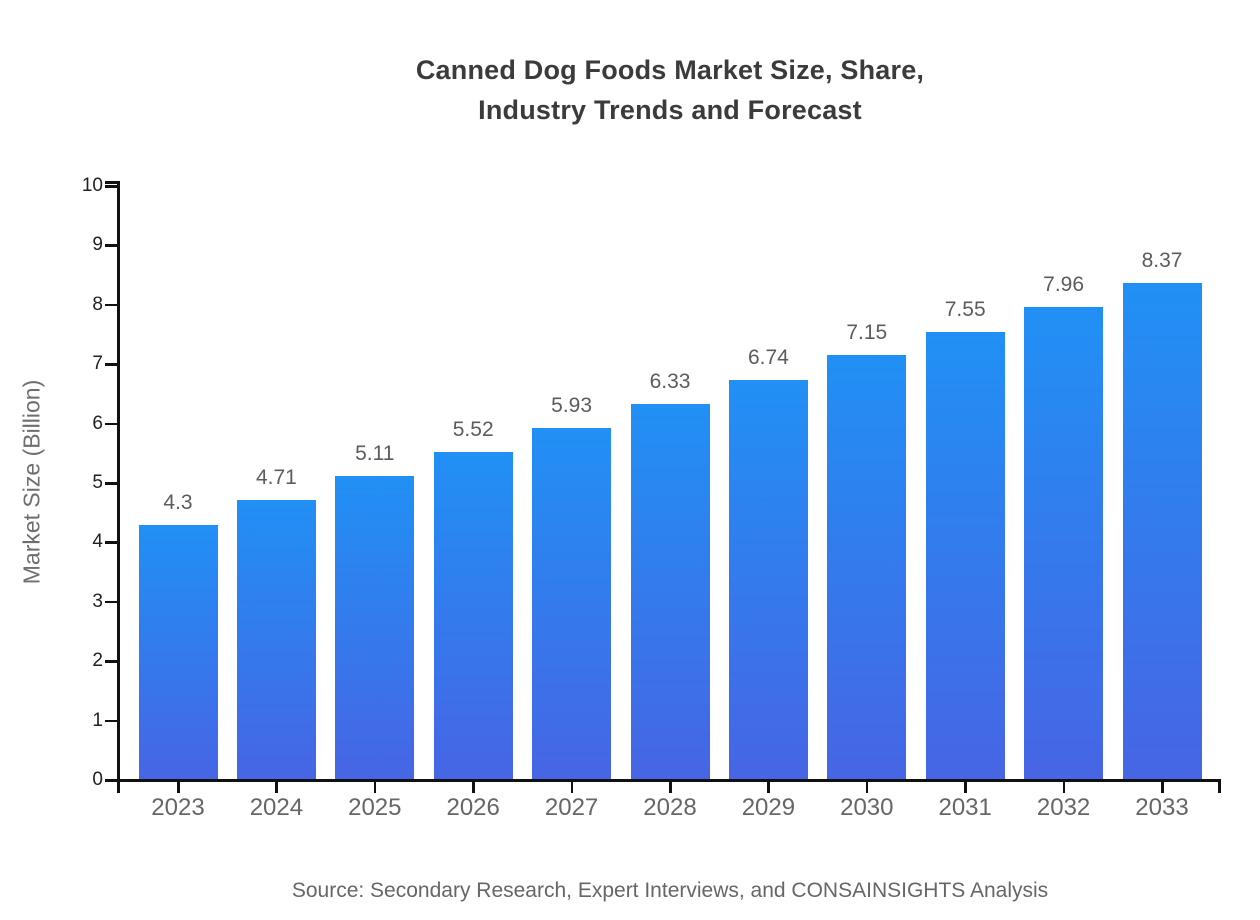  Describe the element at coordinates (97, 720) in the screenshot. I see `y-tick-label: 1` at that location.